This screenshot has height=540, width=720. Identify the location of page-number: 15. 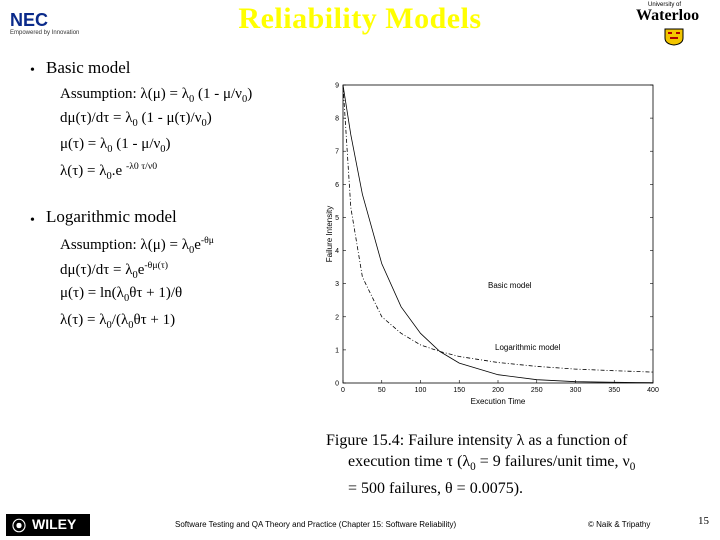
(703, 521).